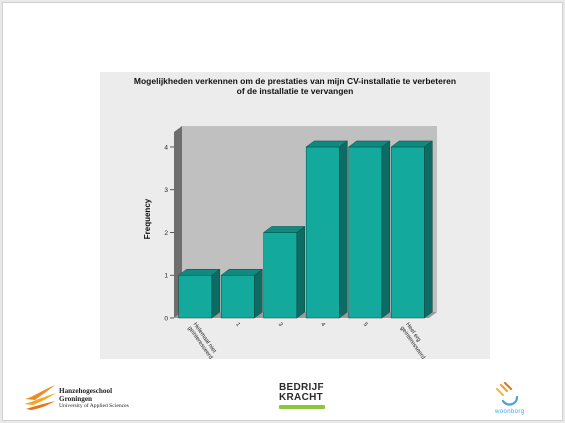 The height and width of the screenshot is (423, 565). I want to click on y-tick-label: 1, so click(166, 276).